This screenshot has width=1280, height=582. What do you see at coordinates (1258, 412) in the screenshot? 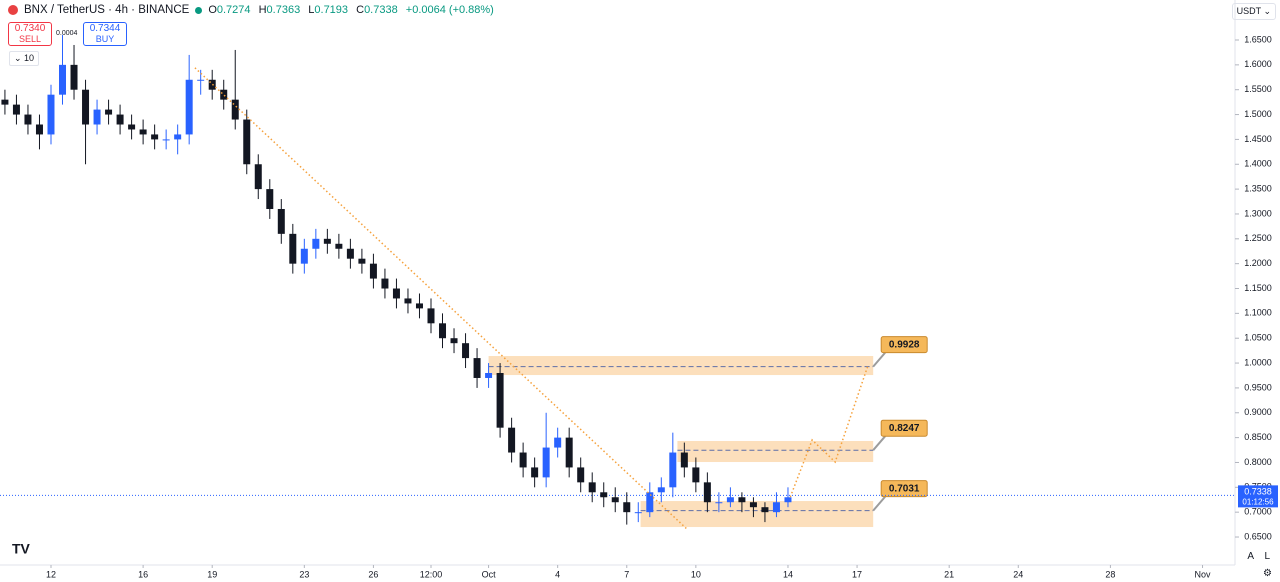
I see `y-tick-label: 0.9000` at bounding box center [1258, 412].